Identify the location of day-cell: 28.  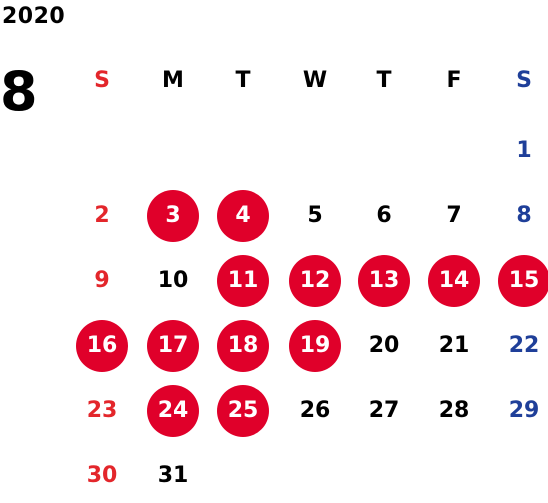
(454, 410).